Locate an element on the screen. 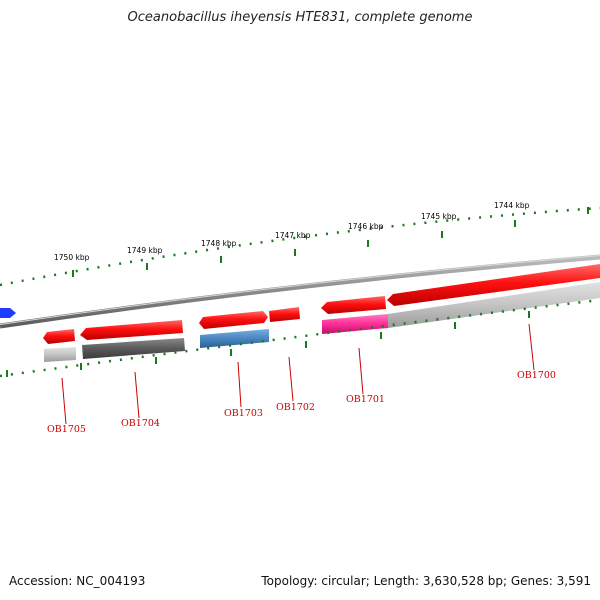 This screenshot has height=600, width=600. kbp-label-1750: 1750 kbp is located at coordinates (72, 257).